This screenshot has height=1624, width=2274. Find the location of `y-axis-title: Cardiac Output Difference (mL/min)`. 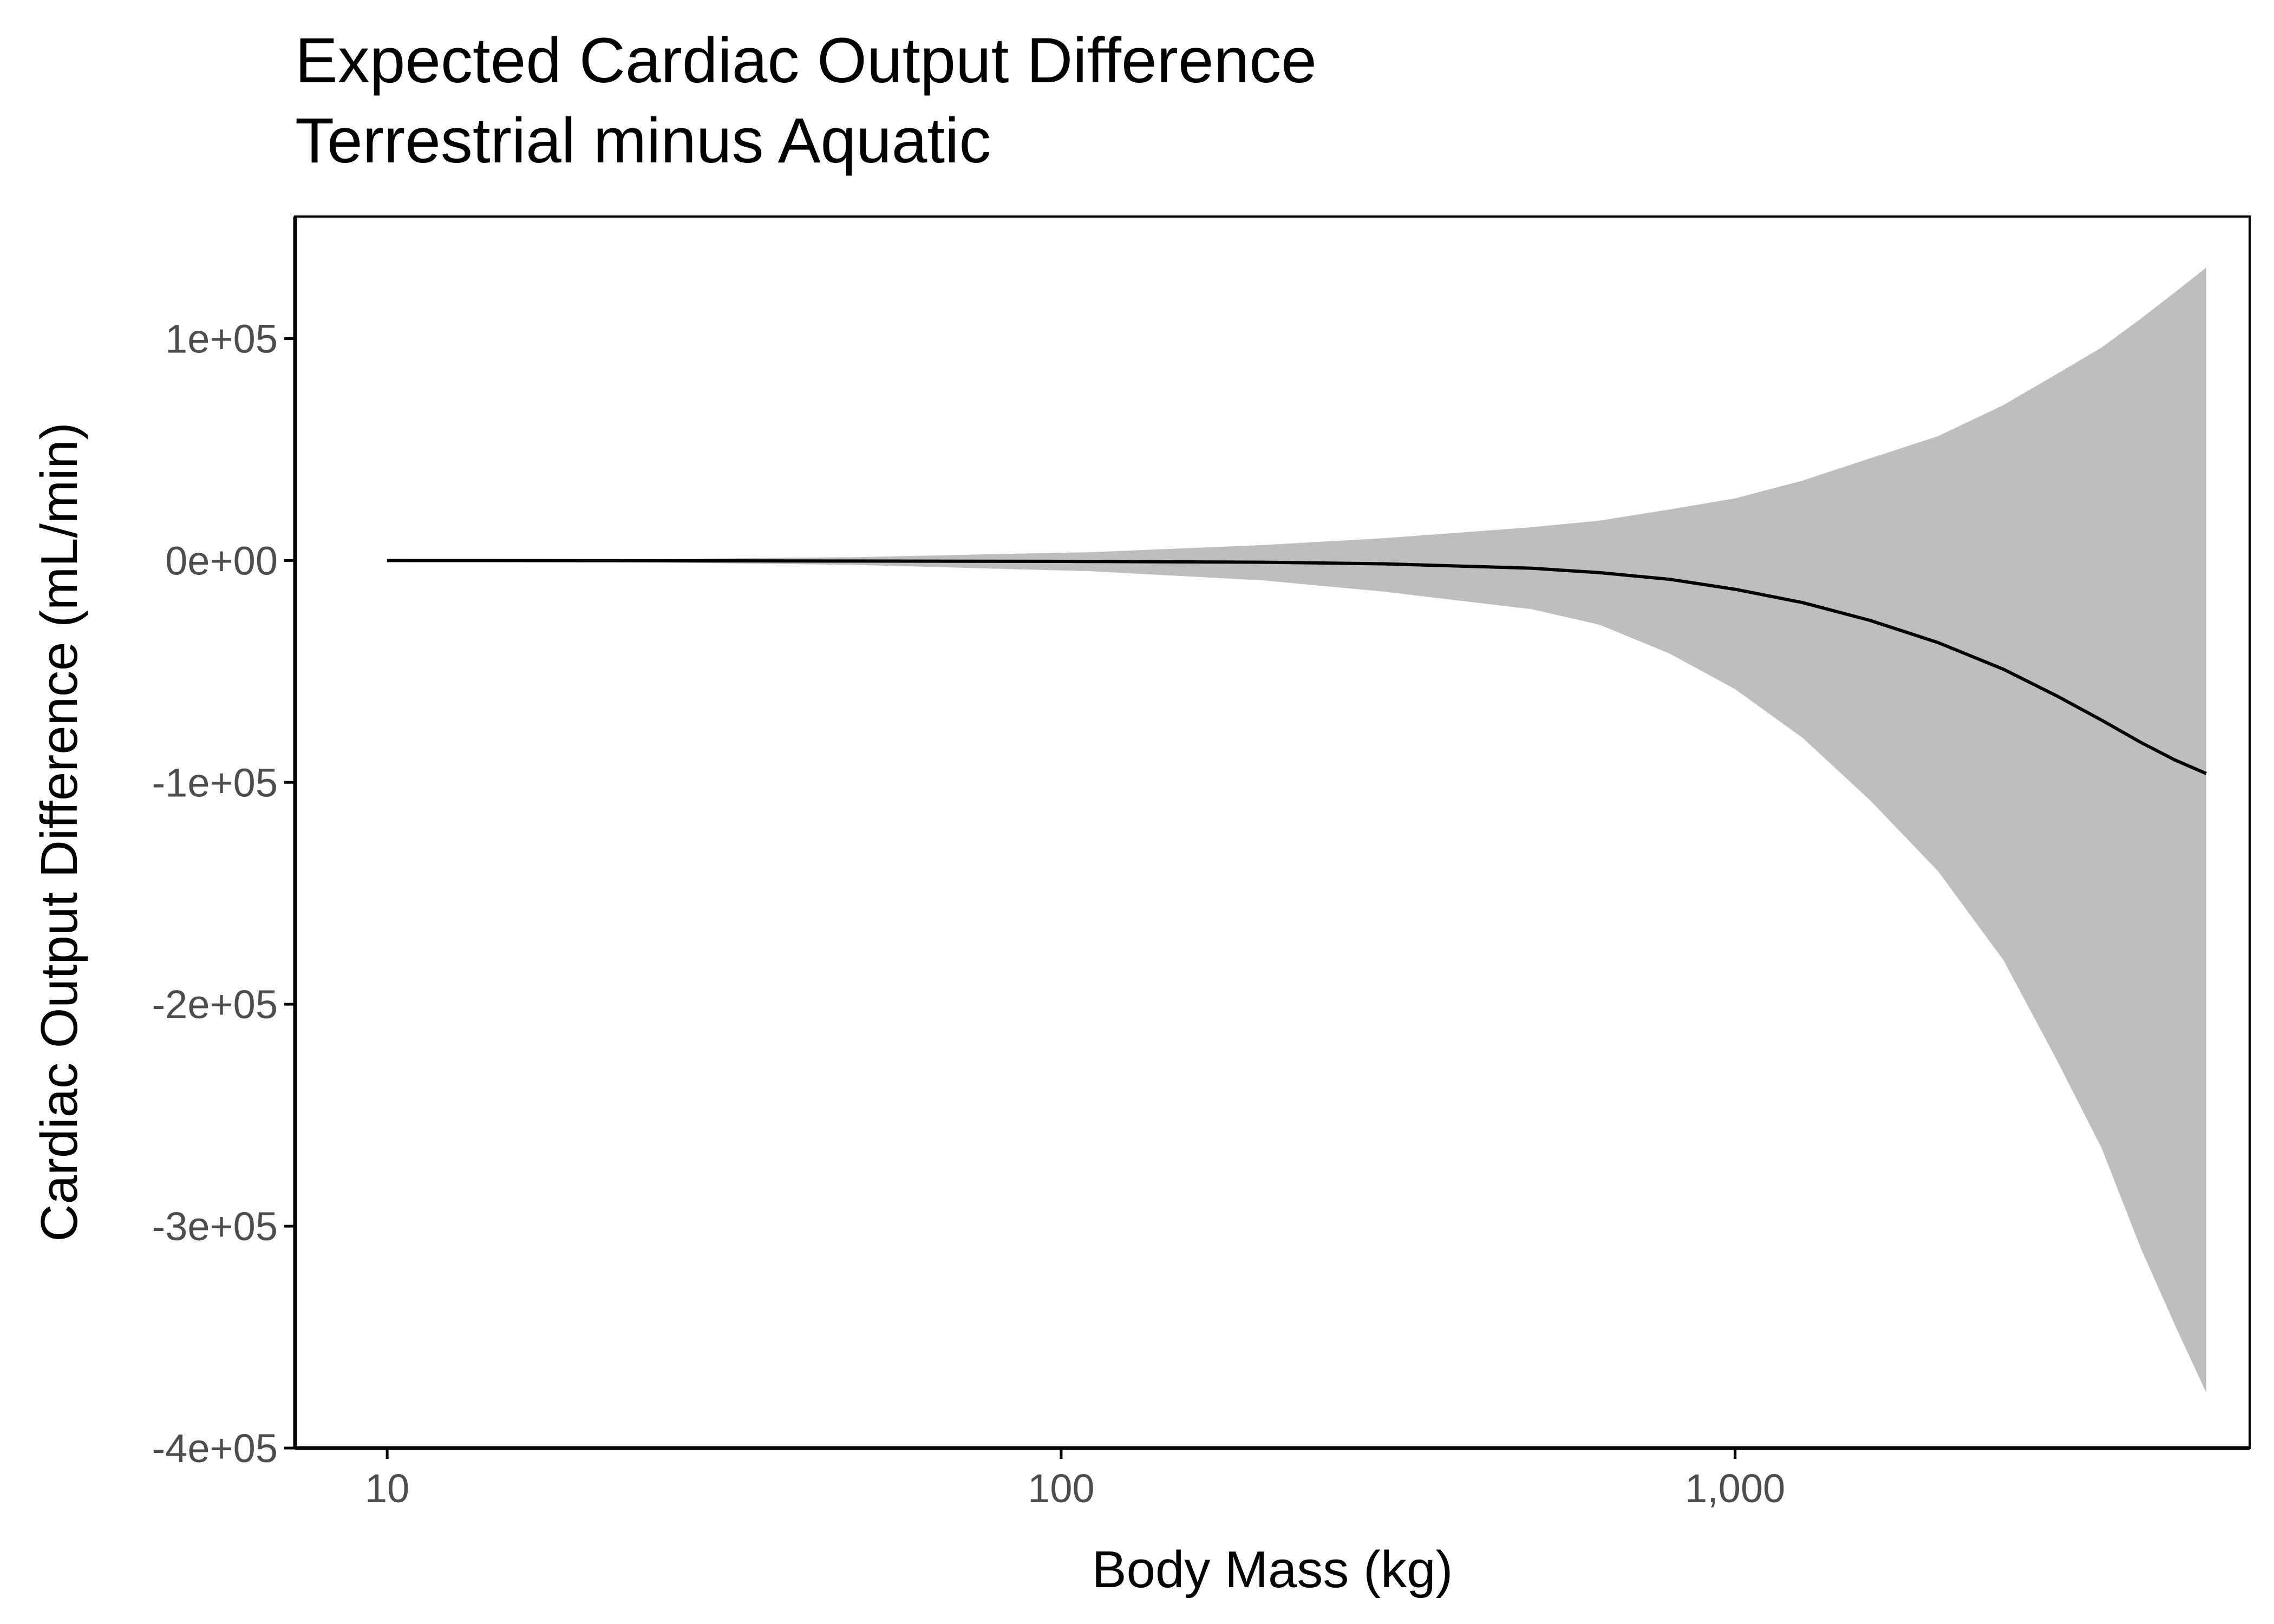

y-axis-title: Cardiac Output Difference (mL/min) is located at coordinates (59, 831).